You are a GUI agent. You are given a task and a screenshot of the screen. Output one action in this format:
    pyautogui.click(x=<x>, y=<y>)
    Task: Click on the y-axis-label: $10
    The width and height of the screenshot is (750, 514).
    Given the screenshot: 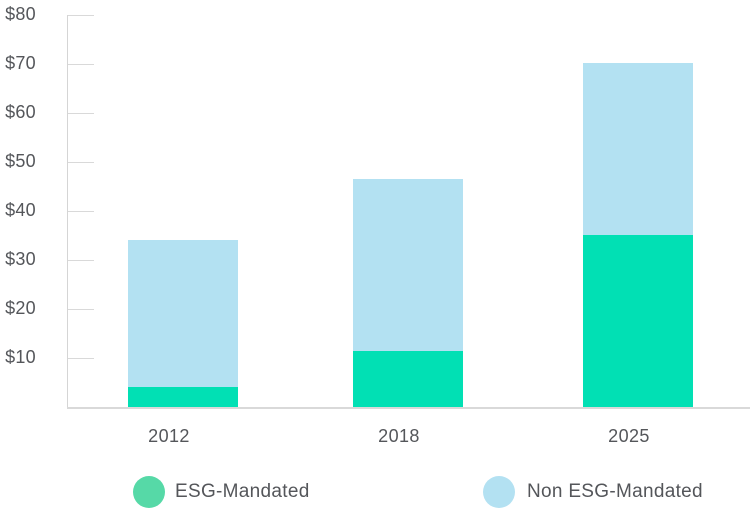 What is the action you would take?
    pyautogui.click(x=20, y=357)
    